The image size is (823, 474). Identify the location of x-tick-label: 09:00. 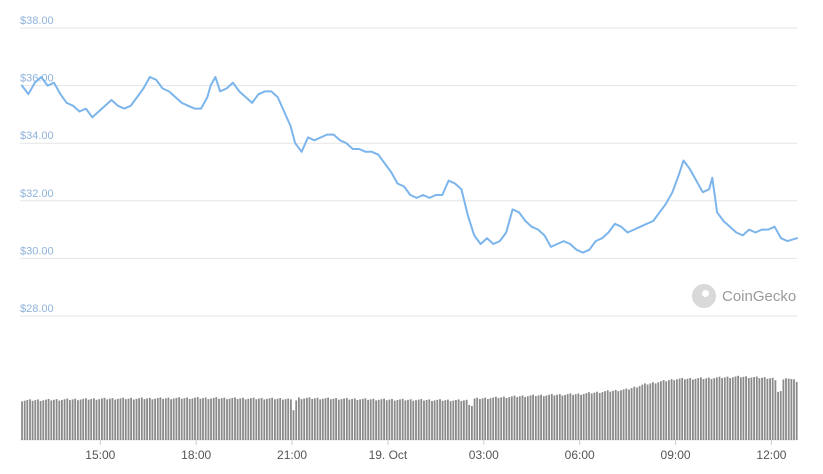
(676, 455).